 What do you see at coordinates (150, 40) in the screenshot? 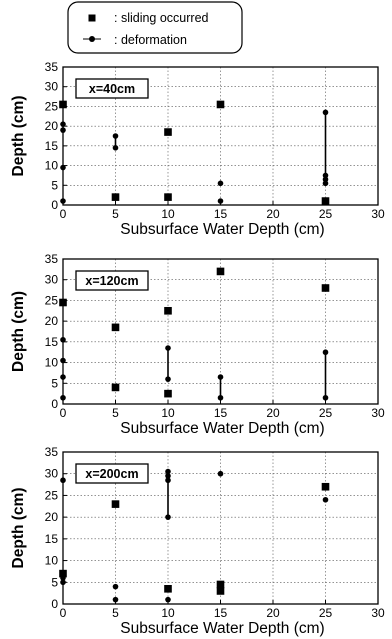
I see `legend-deformation-label: : deformation` at bounding box center [150, 40].